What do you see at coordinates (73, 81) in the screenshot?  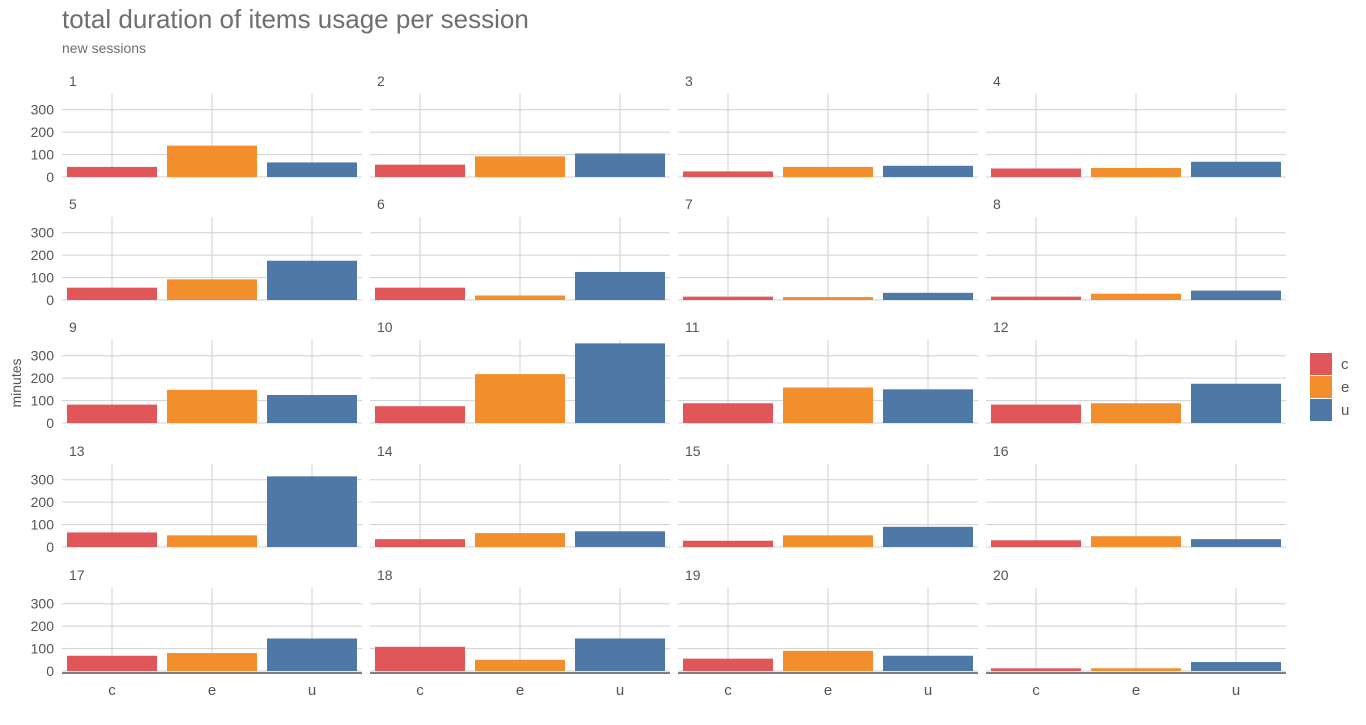 I see `facet-label: 1` at bounding box center [73, 81].